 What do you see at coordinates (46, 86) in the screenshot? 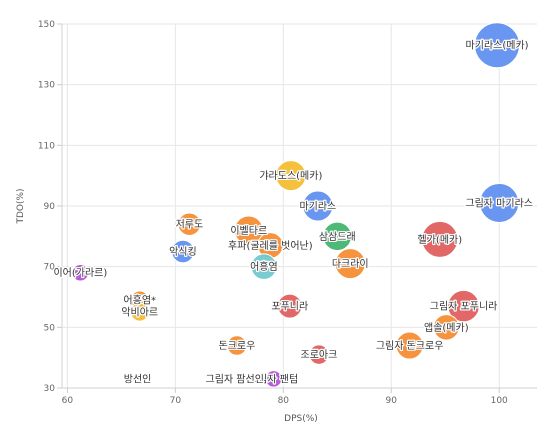
I see `y-tick-label: 130` at bounding box center [46, 86].